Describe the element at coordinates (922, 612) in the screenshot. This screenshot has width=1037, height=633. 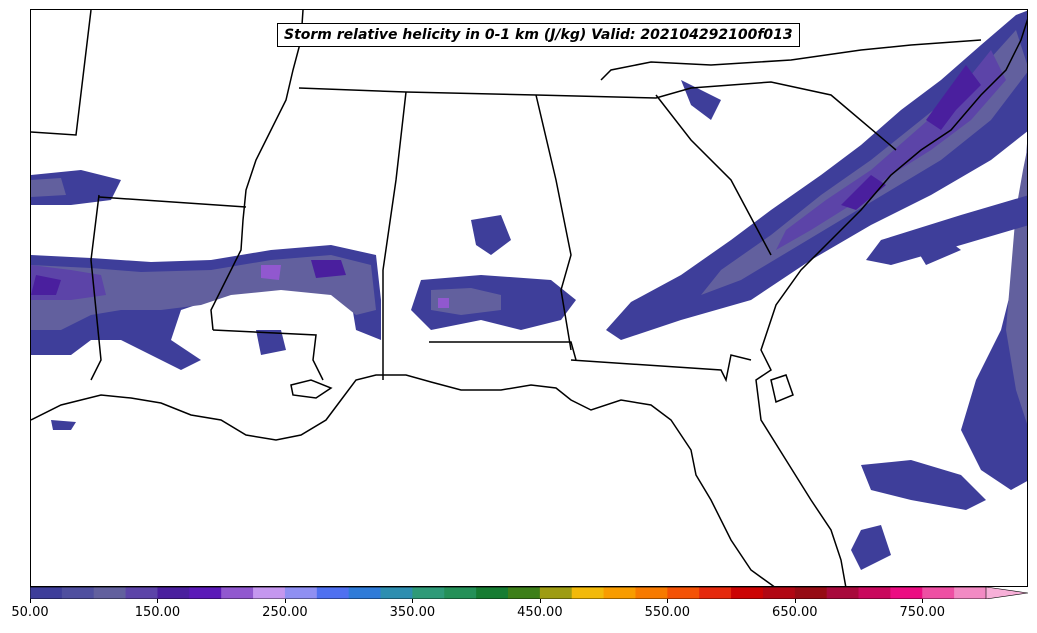
I see `colorbar-tick-label: 750.00` at that location.